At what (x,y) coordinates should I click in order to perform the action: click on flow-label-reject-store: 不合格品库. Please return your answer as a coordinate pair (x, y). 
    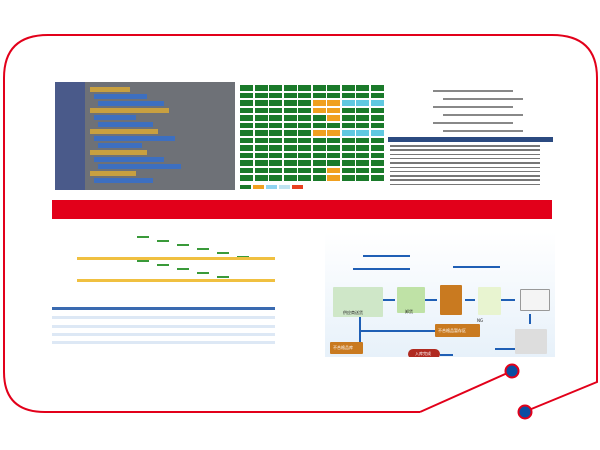
    Looking at the image, I should click on (343, 347).